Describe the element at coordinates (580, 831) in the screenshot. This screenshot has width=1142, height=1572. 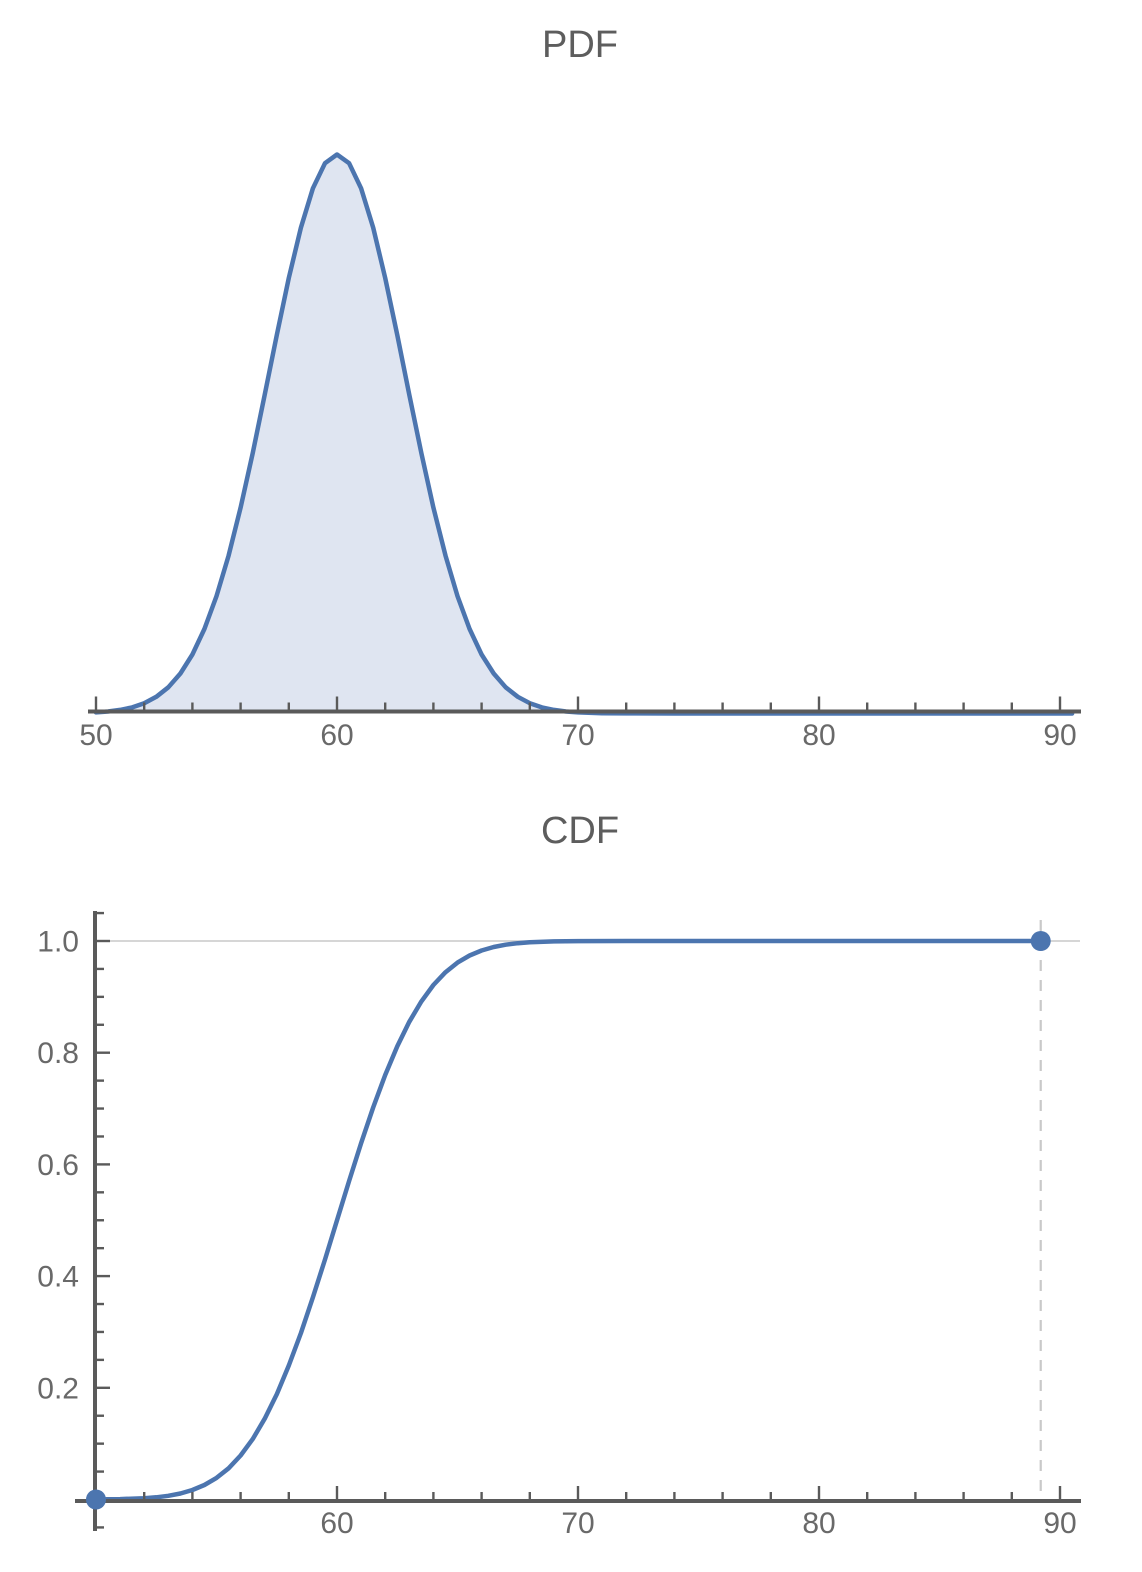
I see `cdf-chart-title: CDF` at that location.